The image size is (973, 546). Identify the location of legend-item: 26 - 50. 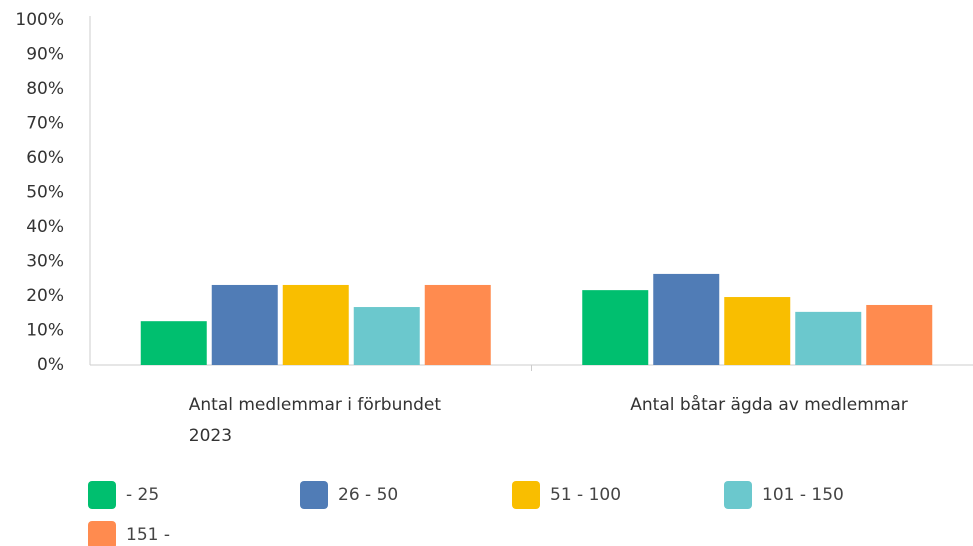
(406, 495).